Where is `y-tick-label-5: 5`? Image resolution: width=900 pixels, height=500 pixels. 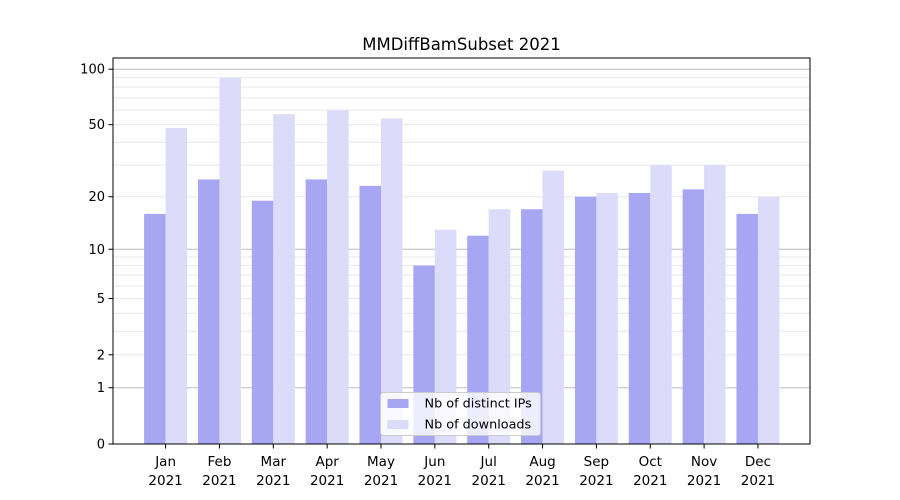
y-tick-label-5: 5 is located at coordinates (101, 299).